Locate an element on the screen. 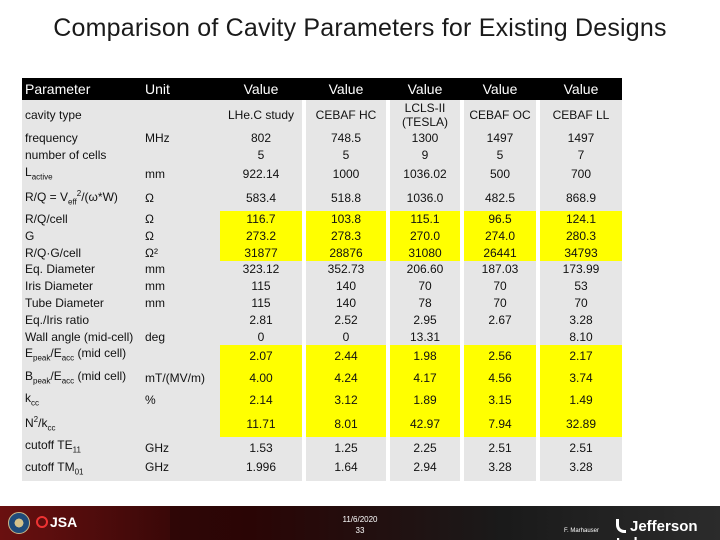  parameter-name: R/Q·G/cell is located at coordinates (82, 253).